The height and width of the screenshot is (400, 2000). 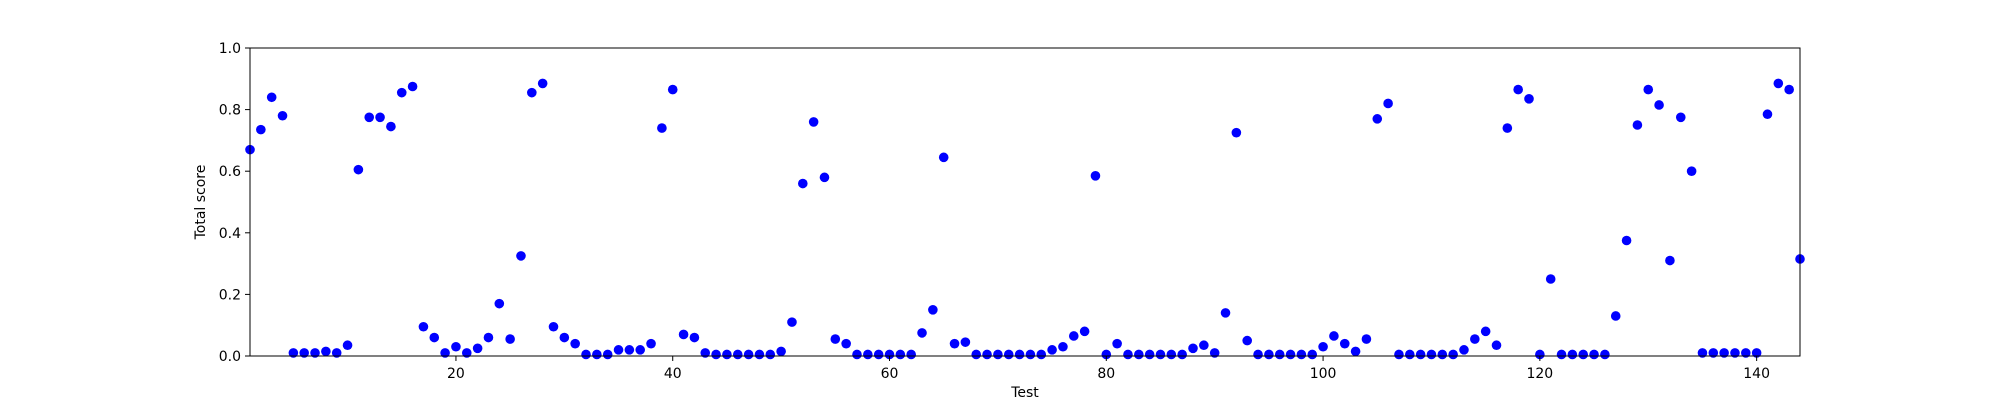 What do you see at coordinates (230, 49) in the screenshot?
I see `y-tick-label: 1.0` at bounding box center [230, 49].